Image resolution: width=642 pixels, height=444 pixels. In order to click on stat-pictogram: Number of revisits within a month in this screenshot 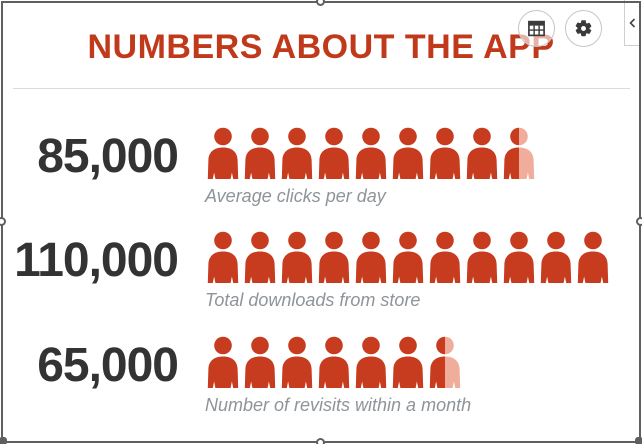, I will do `click(338, 376)`.